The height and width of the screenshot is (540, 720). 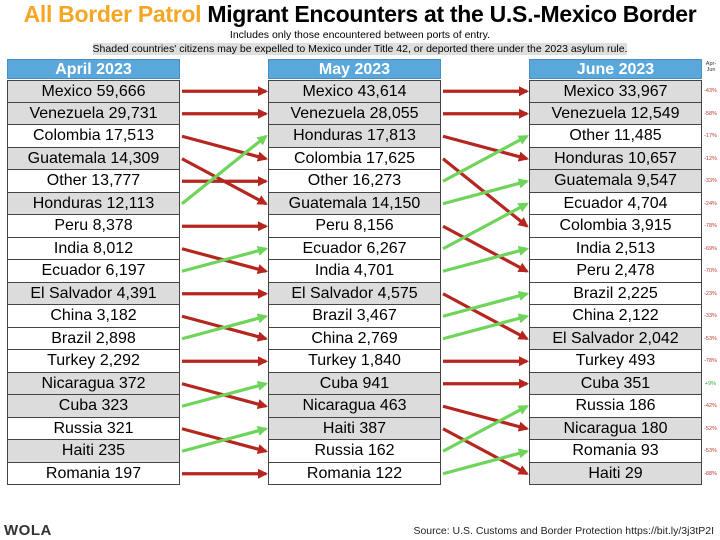 I want to click on encounter-count: 2,225, so click(x=637, y=293).